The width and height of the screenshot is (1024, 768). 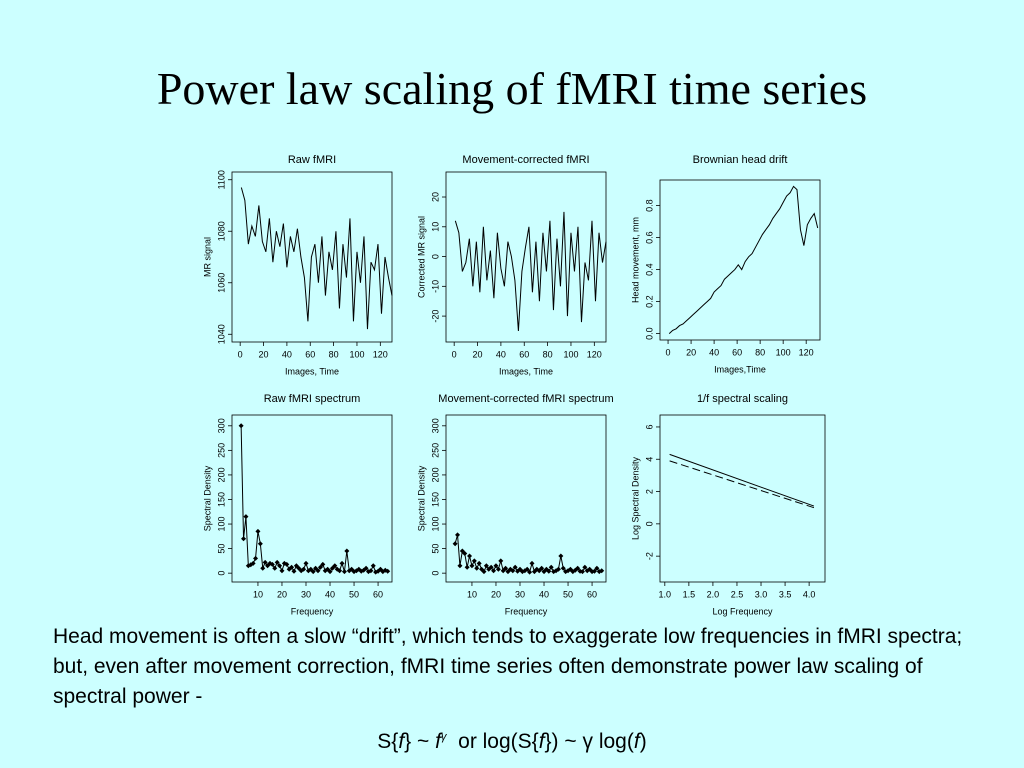 I want to click on y-axis-label: Log Spectral Density, so click(x=635, y=498).